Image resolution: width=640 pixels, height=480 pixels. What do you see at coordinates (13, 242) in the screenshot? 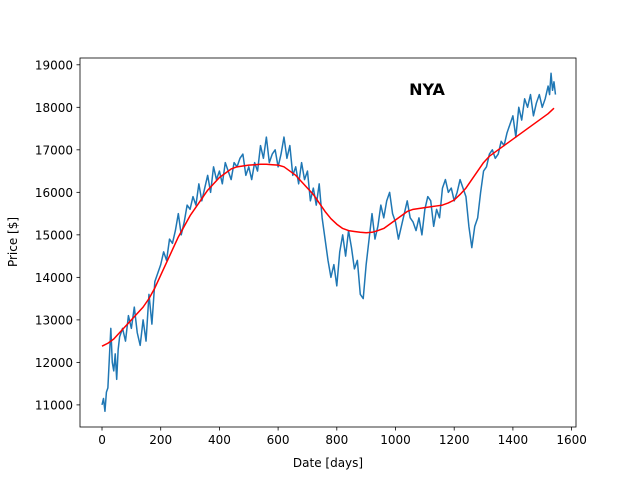
I see `y-axis-label: Price [$]` at bounding box center [13, 242].